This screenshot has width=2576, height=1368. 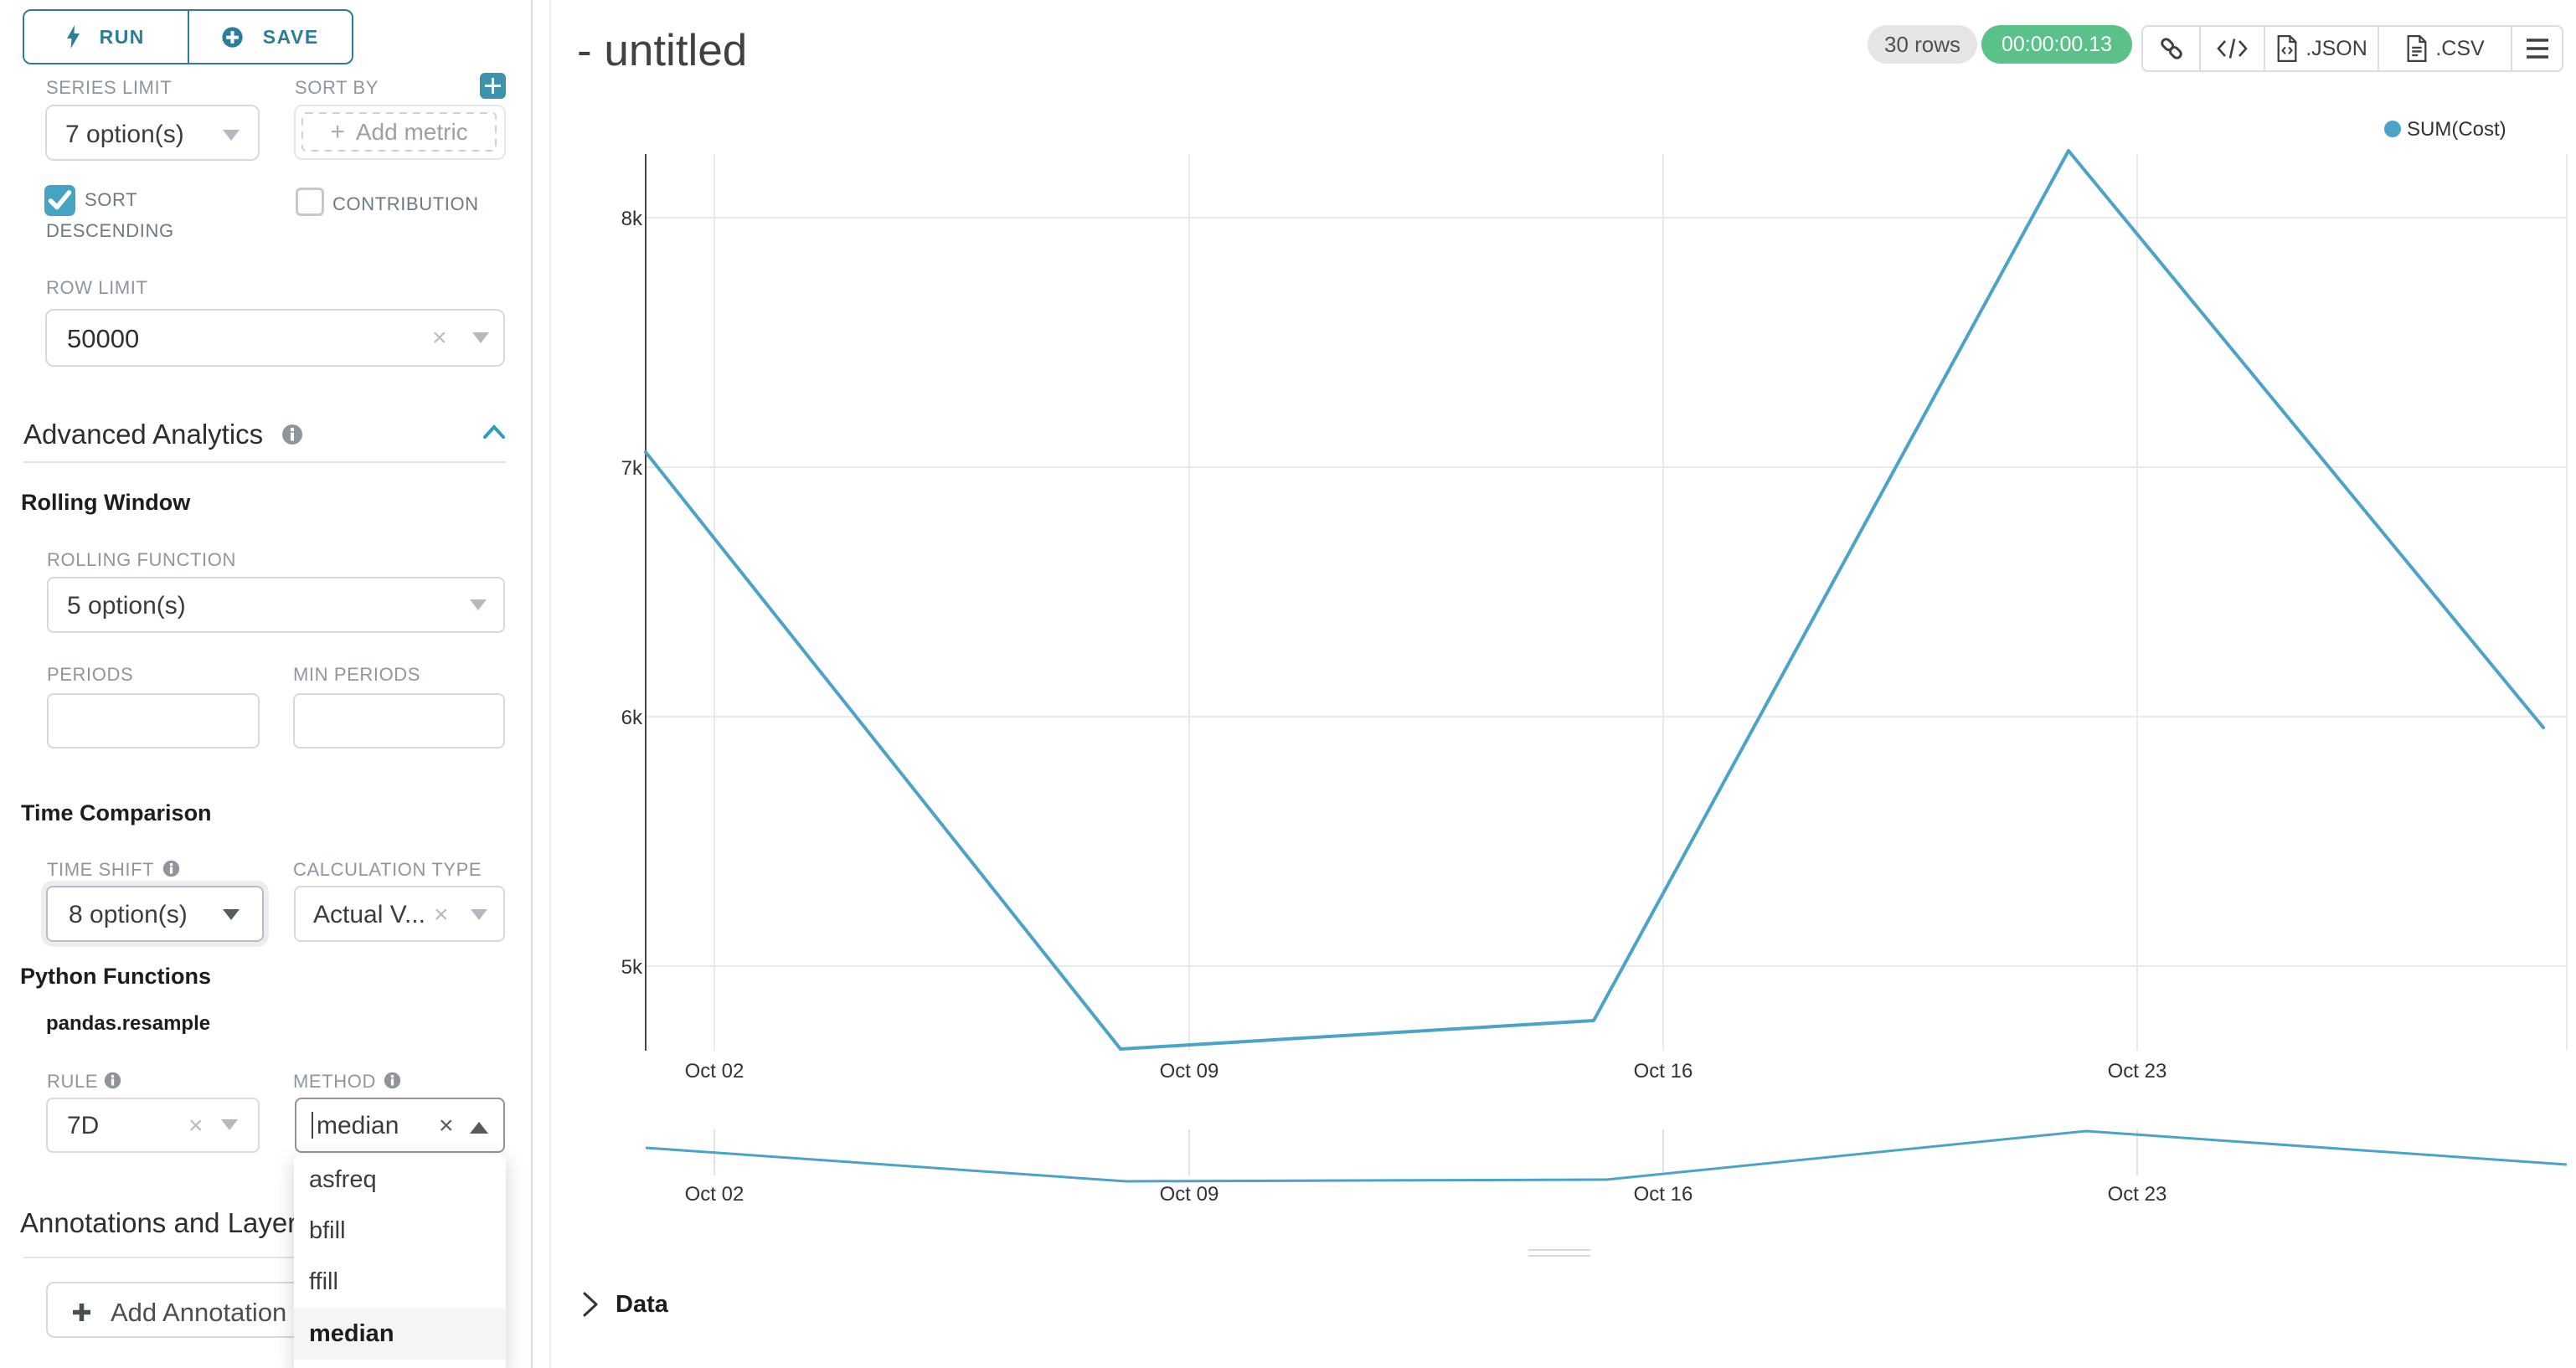 What do you see at coordinates (632, 219) in the screenshot?
I see `svg-text: 8k` at bounding box center [632, 219].